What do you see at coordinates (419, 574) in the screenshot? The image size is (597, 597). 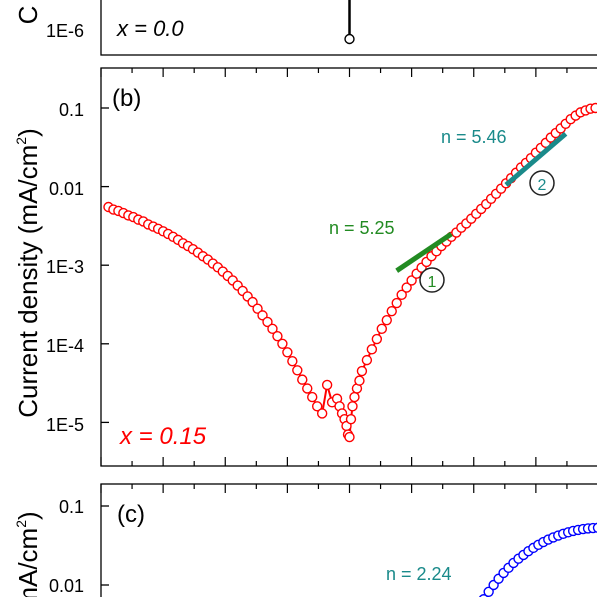 I see `fit-3-label: n = 2.24` at bounding box center [419, 574].